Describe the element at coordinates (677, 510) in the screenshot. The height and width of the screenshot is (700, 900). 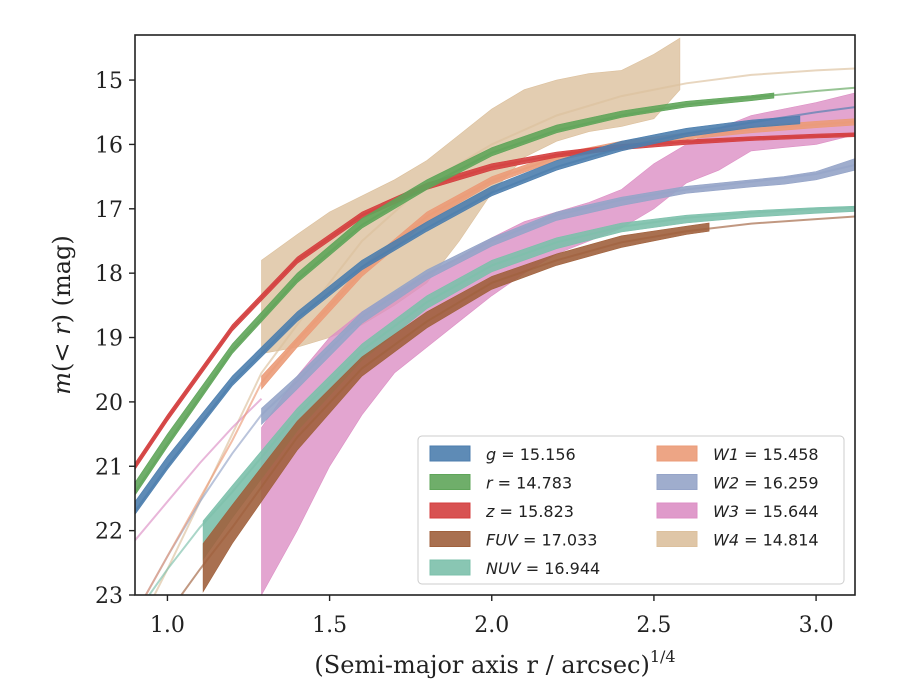
I see `legend-swatch-w3` at that location.